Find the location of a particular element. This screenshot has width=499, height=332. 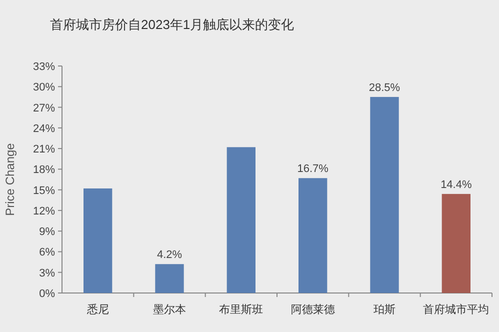

y-tick-label: 15% is located at coordinates (44, 190).